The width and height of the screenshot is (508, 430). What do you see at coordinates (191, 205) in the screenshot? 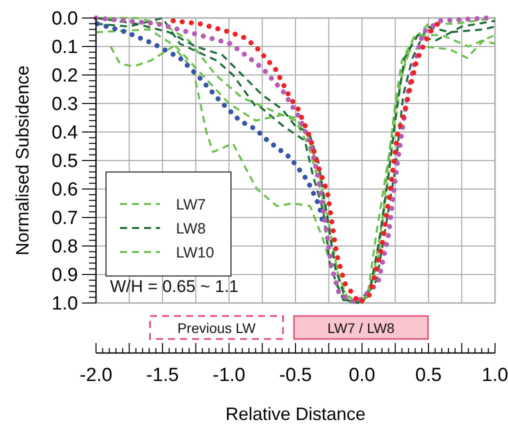
I see `legend-label: LW7` at bounding box center [191, 205].